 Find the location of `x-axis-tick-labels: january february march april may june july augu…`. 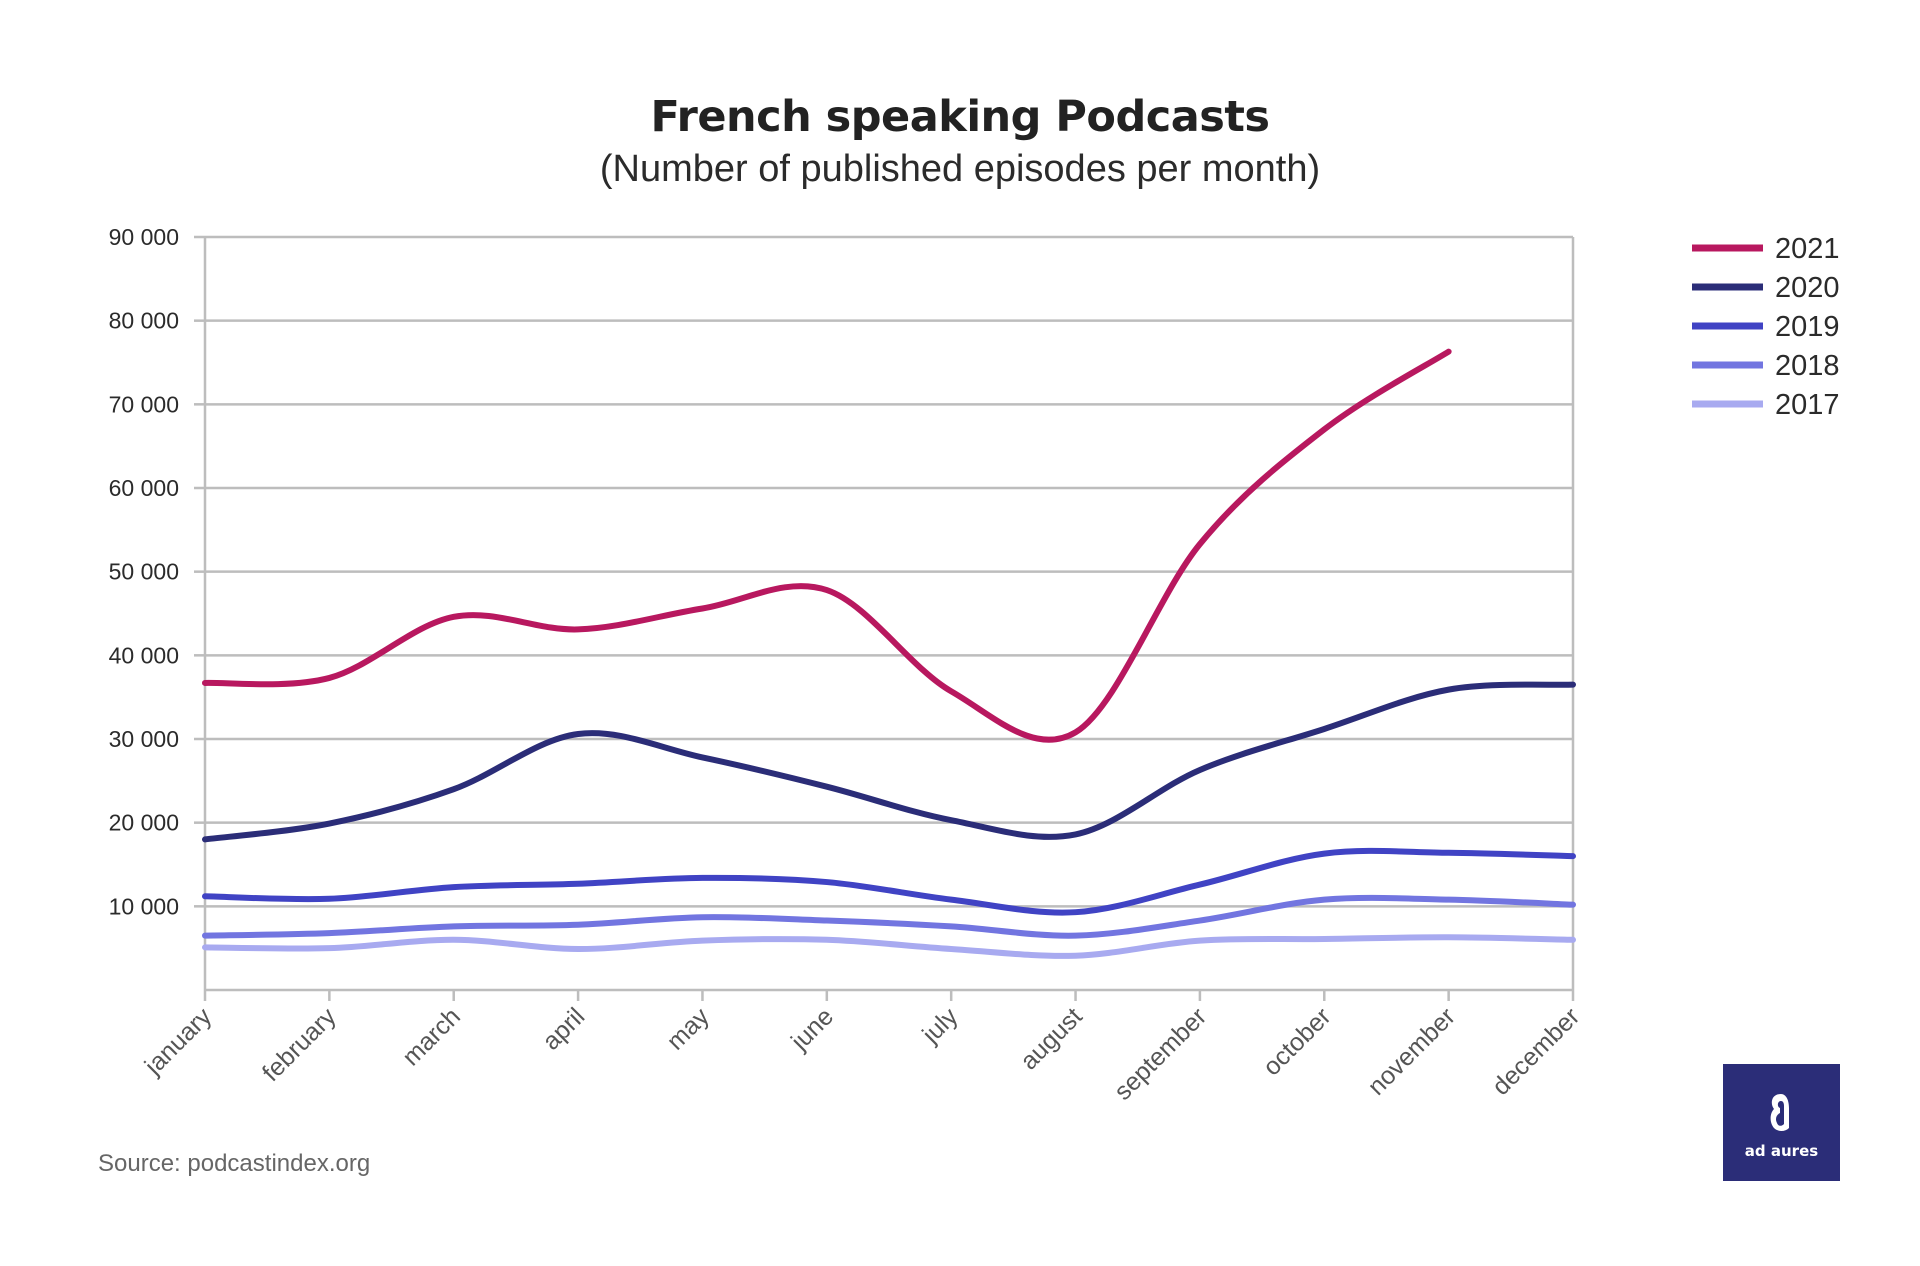

x-axis-tick-labels: january february march april may june july augu… is located at coordinates (862, 1054).